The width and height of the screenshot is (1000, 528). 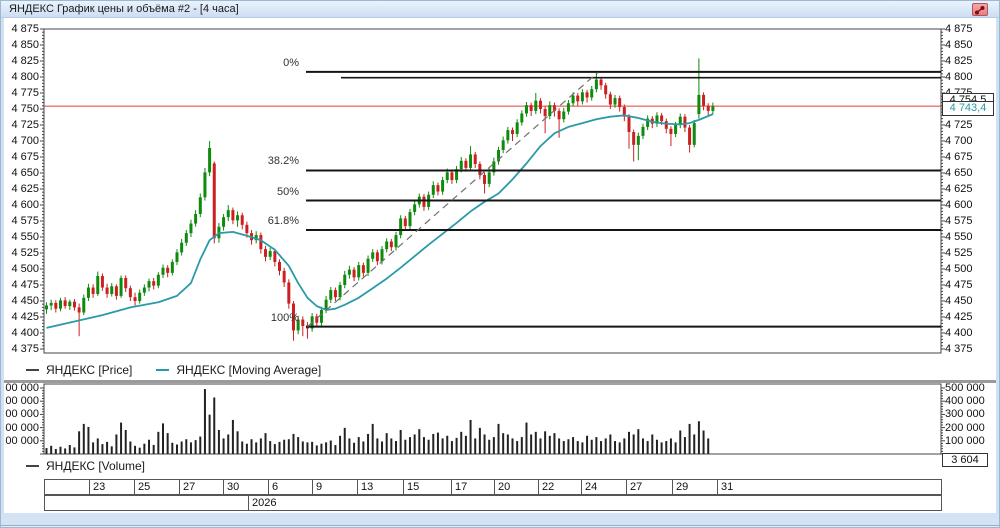 I want to click on pane-splitter, so click(x=500, y=381).